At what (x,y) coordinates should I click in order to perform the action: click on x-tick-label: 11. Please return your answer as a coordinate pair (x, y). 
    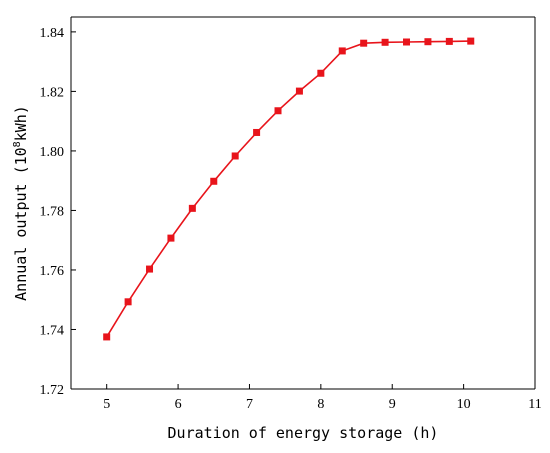
    Looking at the image, I should click on (534, 404).